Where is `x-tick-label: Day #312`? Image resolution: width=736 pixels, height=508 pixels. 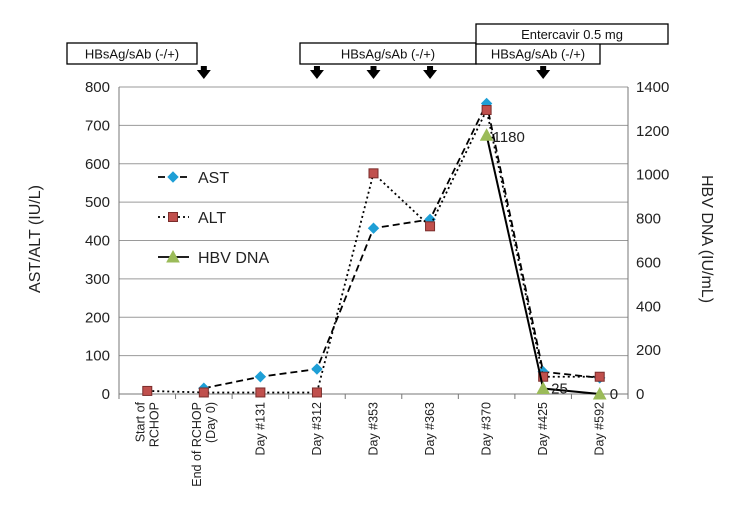 x-tick-label: Day #312 is located at coordinates (317, 429).